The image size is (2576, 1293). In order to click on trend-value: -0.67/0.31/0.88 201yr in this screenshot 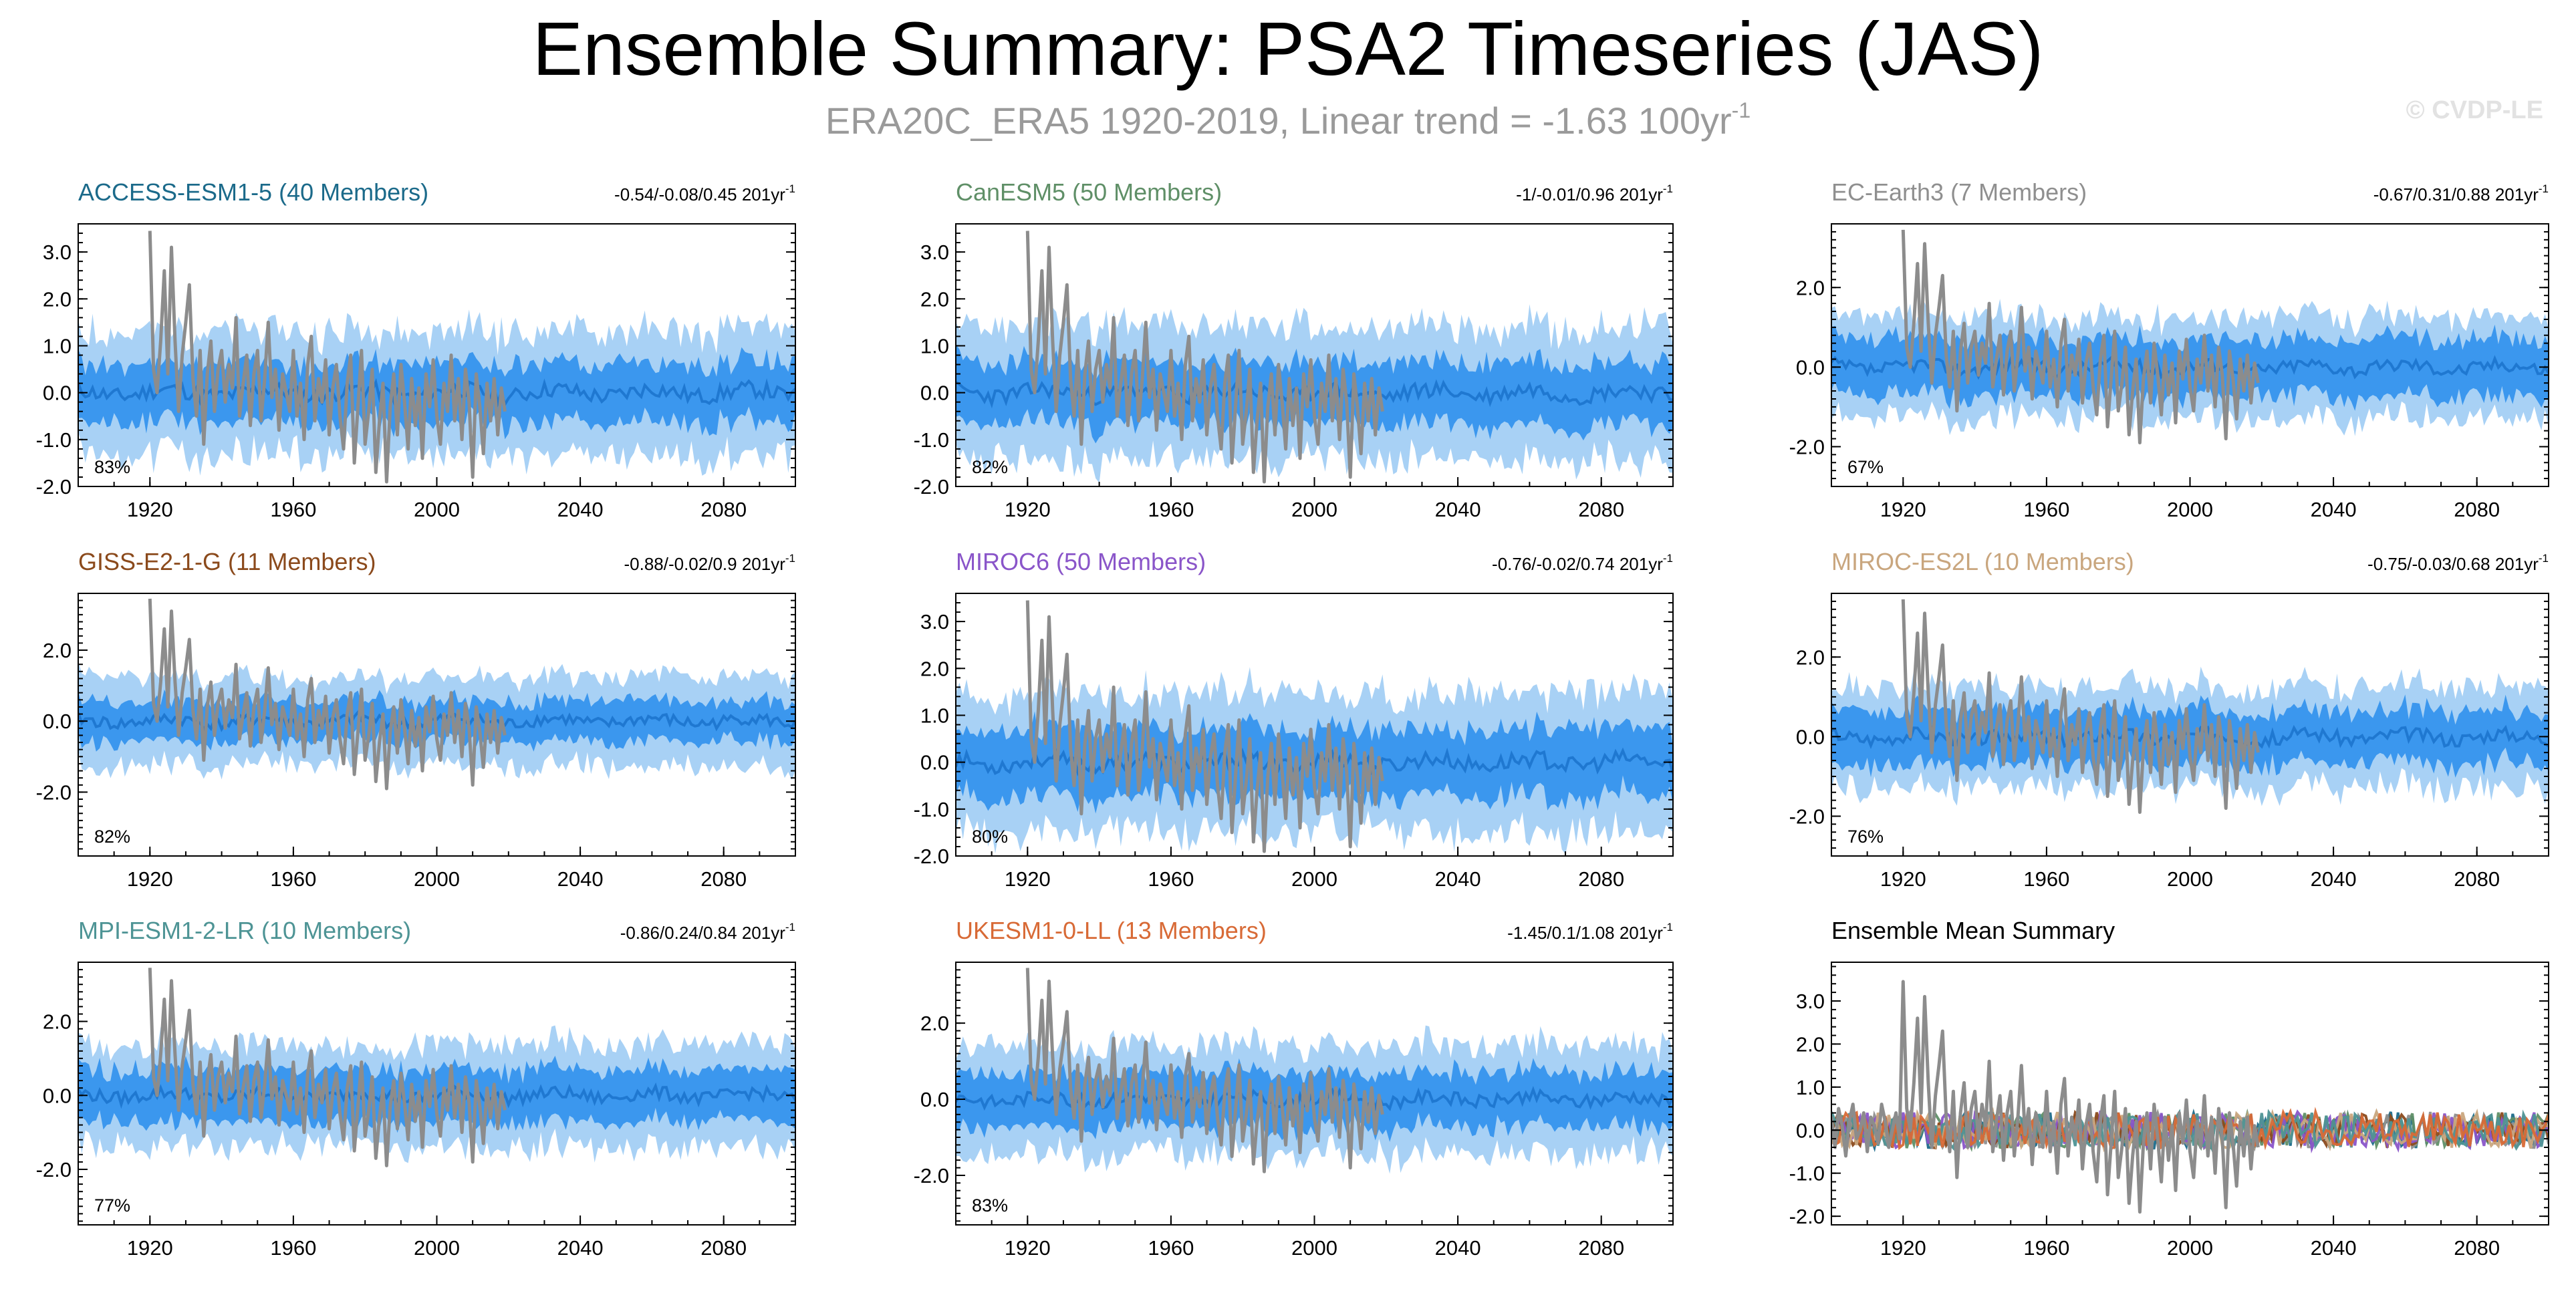, I will do `click(2456, 194)`.